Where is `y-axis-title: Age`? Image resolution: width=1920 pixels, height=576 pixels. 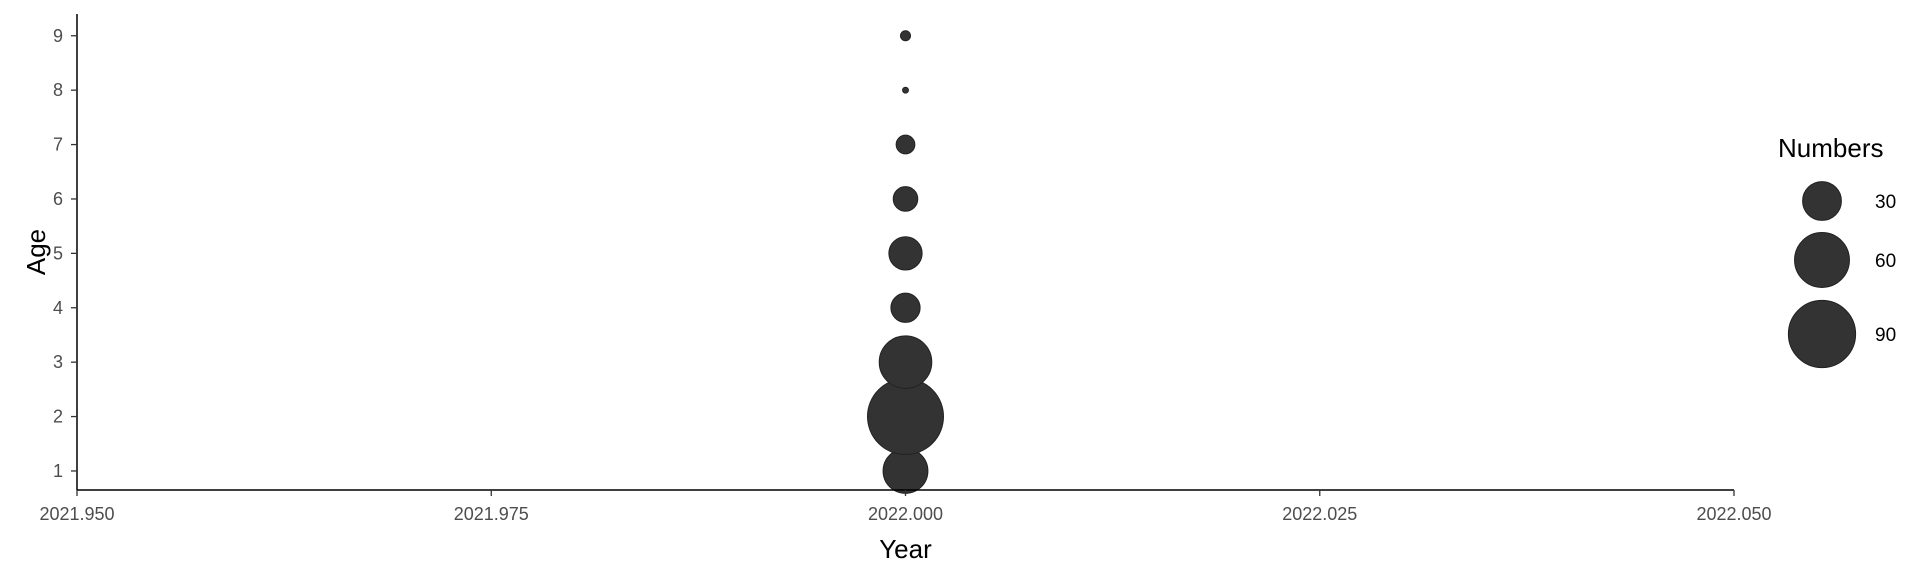 y-axis-title: Age is located at coordinates (36, 252).